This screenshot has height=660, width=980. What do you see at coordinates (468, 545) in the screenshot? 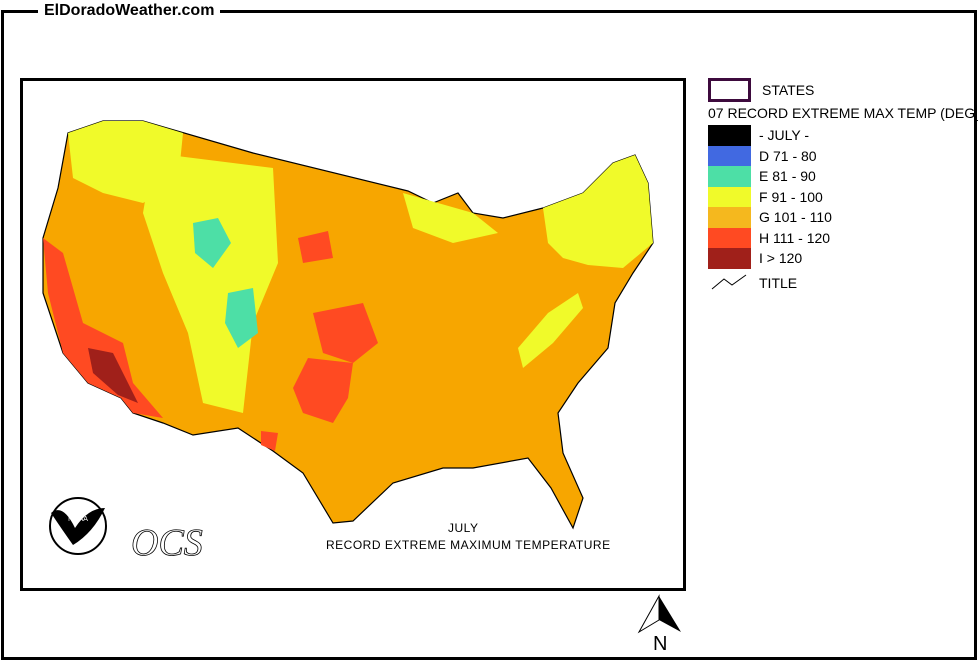
I see `map-caption-title: RECORD EXTREME MAXIMUM TEMPERATURE` at bounding box center [468, 545].